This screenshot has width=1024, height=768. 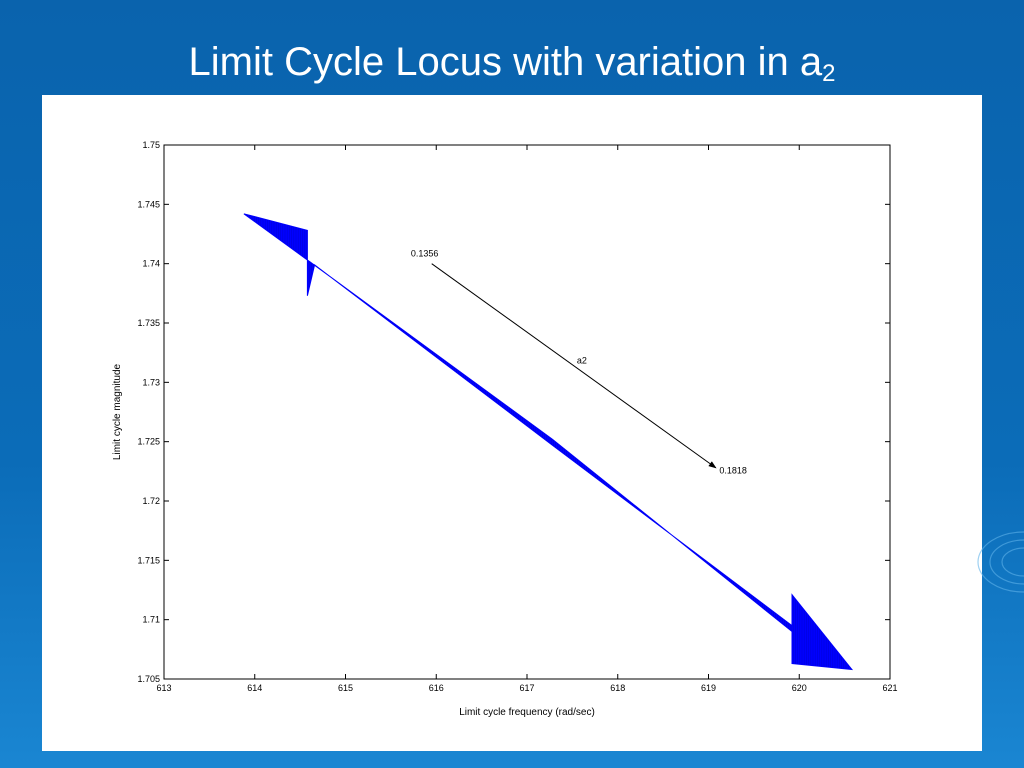 I want to click on x-tick-label: 617, so click(x=526, y=688).